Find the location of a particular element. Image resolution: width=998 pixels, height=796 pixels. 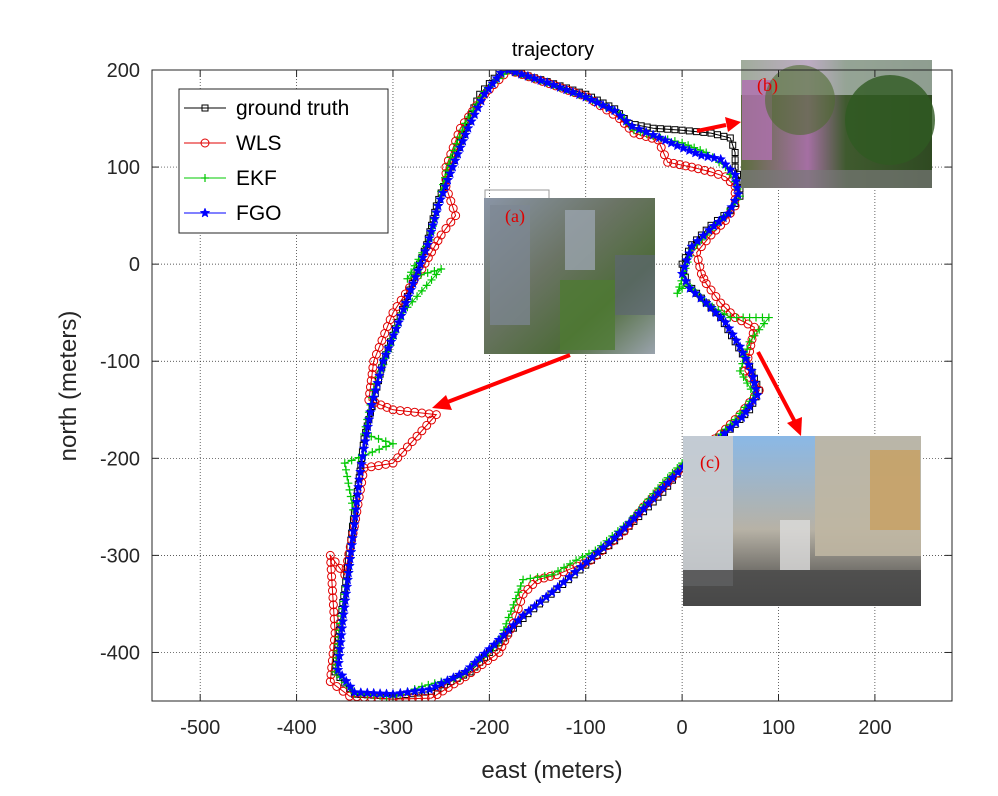

inset-label-b: (b) is located at coordinates (767, 85).